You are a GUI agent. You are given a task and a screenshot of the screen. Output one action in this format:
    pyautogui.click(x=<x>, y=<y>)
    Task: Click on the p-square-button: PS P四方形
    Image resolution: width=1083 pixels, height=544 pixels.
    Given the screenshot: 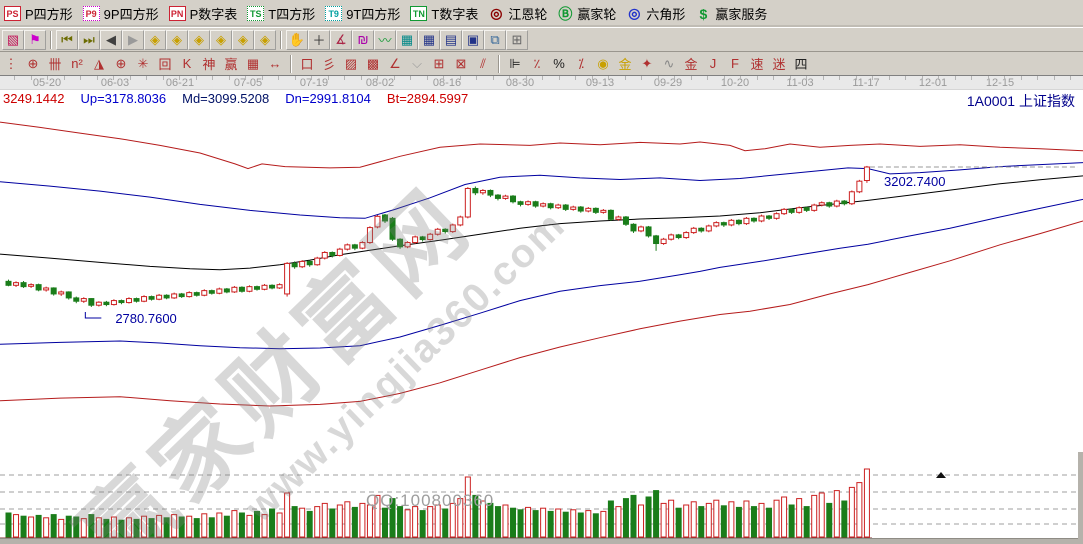 What is the action you would take?
    pyautogui.click(x=38, y=13)
    